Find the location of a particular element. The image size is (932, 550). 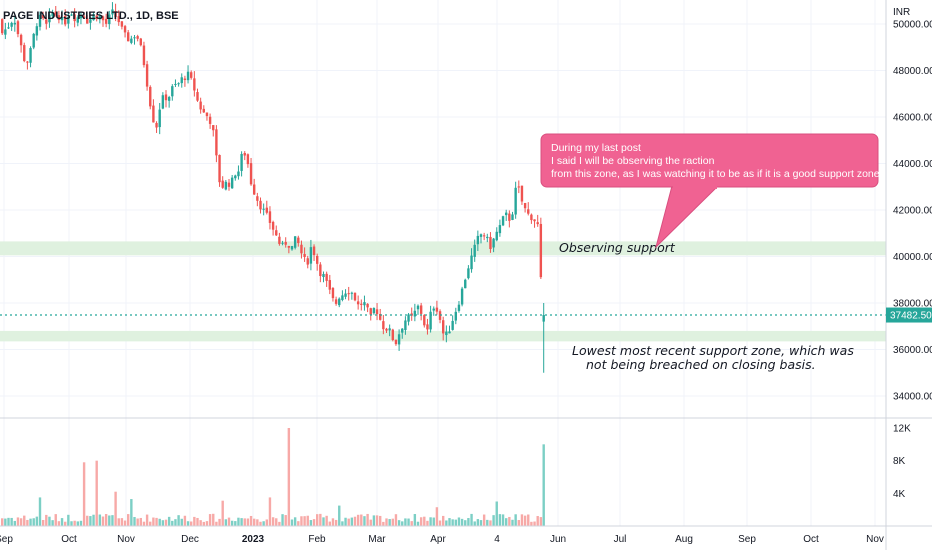

price-tick-label: 42000.00 is located at coordinates (912, 211).